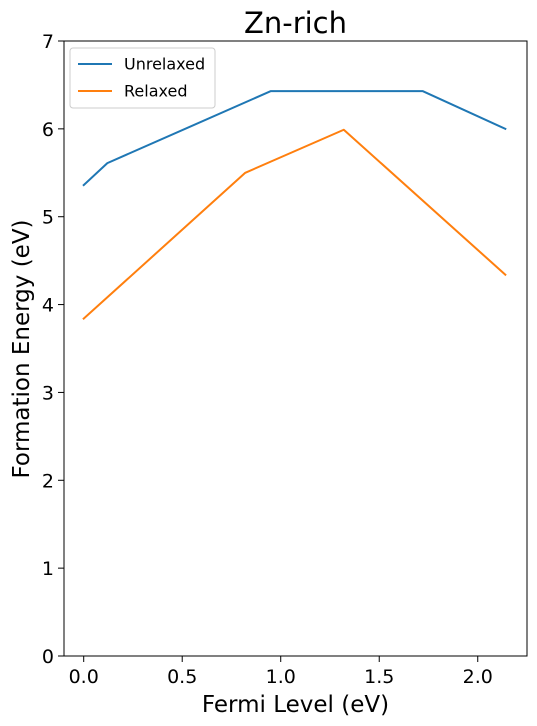  What do you see at coordinates (48, 393) in the screenshot?
I see `y-tick-label: 3` at bounding box center [48, 393].